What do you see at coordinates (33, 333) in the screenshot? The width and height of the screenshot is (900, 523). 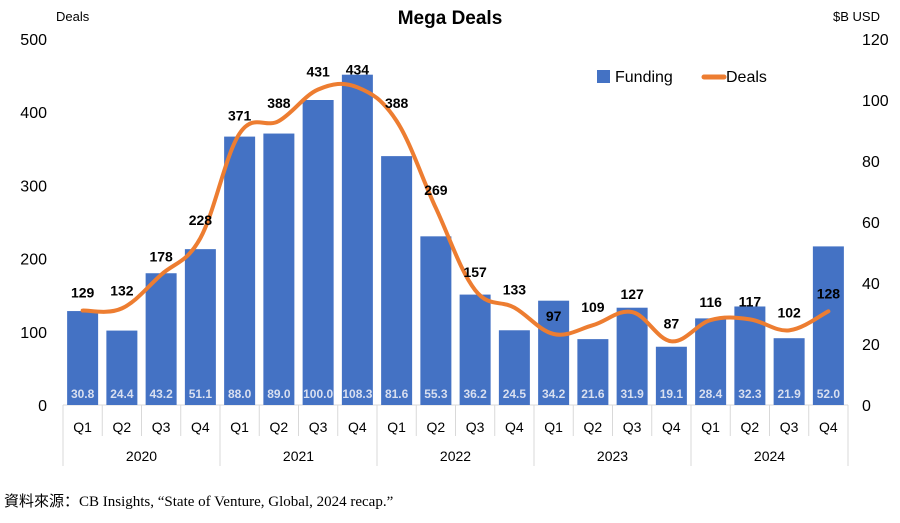 I see `left-tick-label: 100` at bounding box center [33, 333].